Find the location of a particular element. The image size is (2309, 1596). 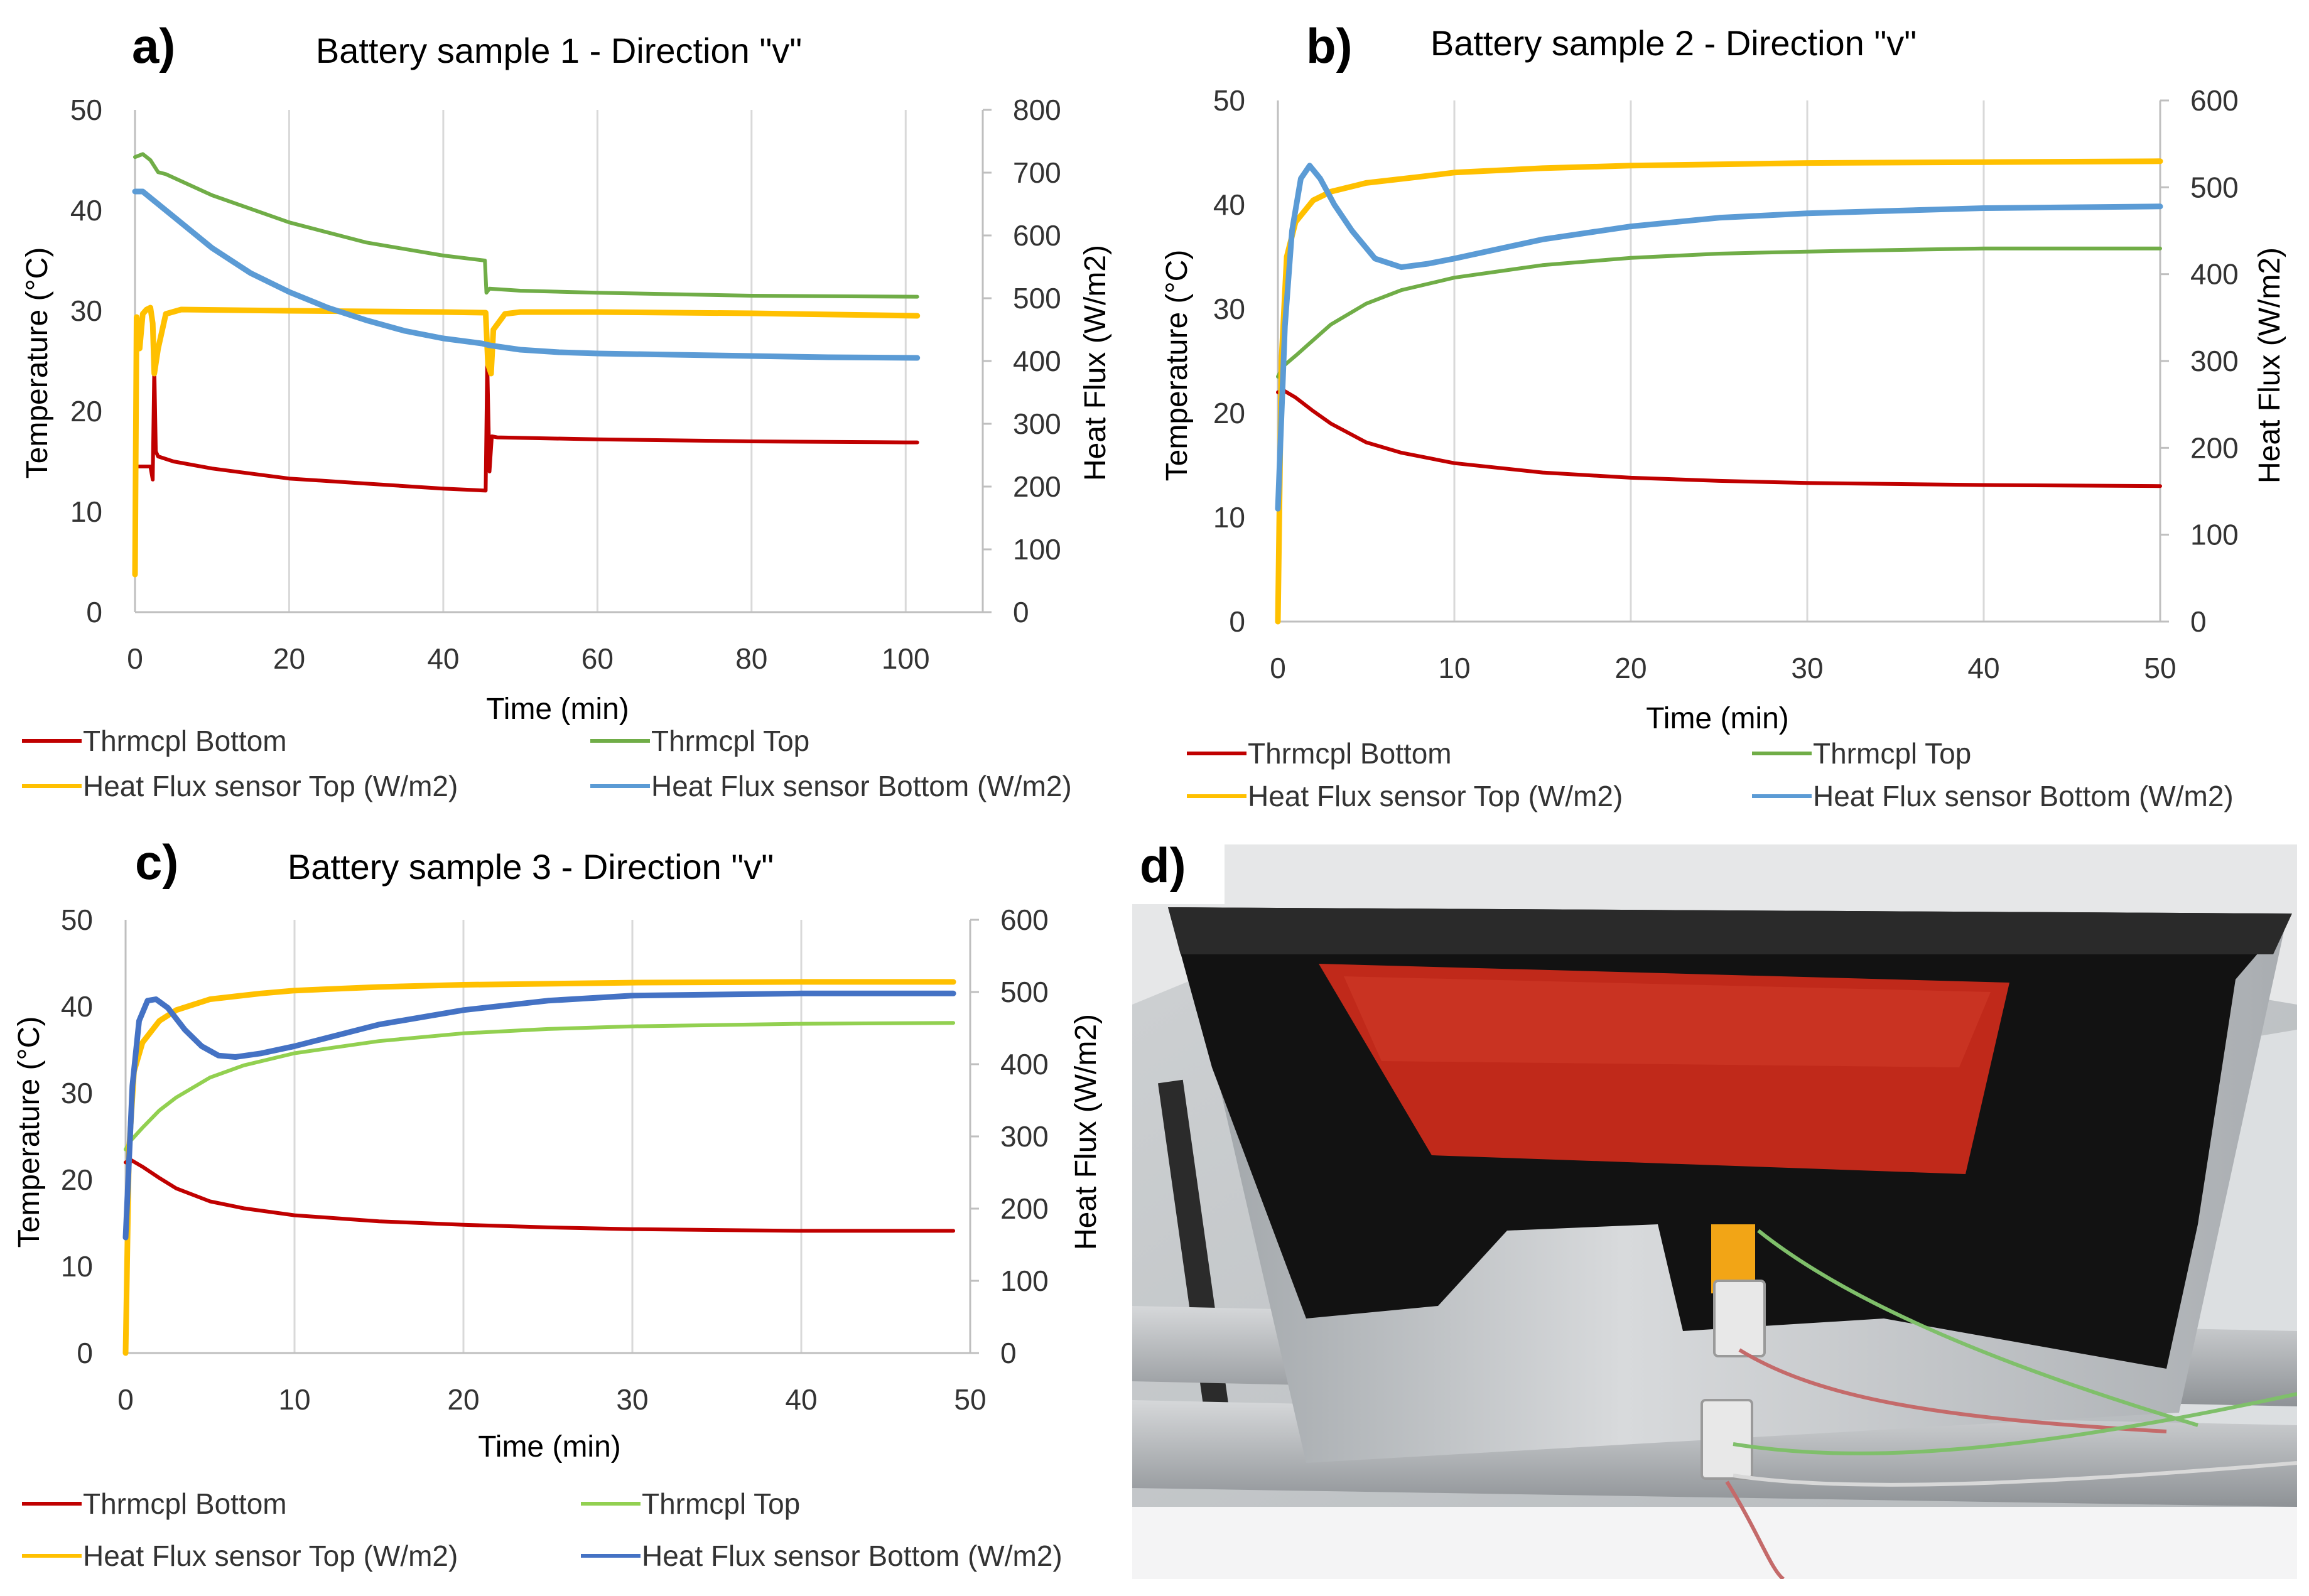

photo-heater-sheen is located at coordinates (1667, 1021).